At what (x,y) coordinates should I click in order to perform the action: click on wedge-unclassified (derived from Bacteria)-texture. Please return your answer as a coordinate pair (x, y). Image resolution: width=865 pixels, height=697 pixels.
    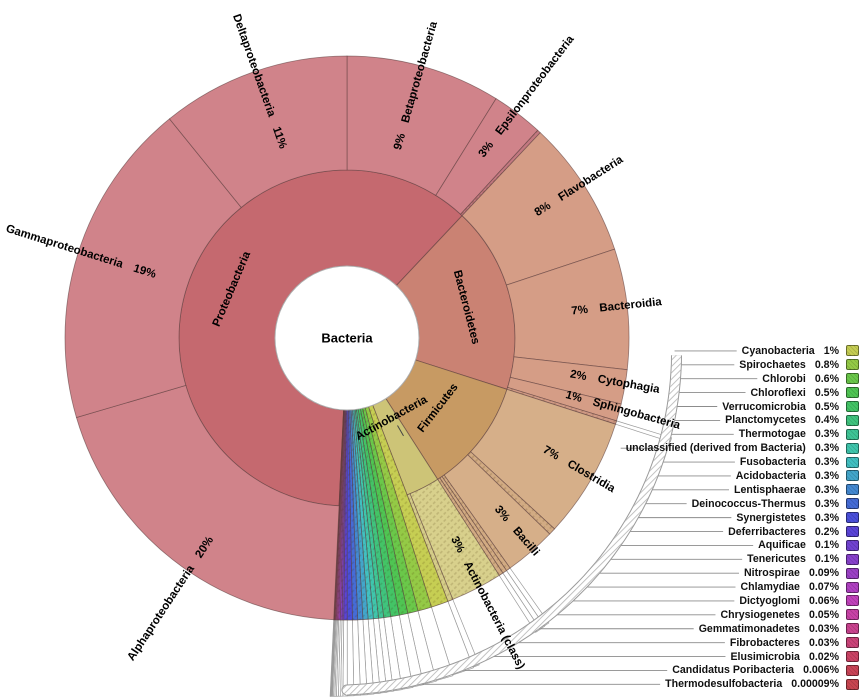
    Looking at the image, I should click on (366, 514).